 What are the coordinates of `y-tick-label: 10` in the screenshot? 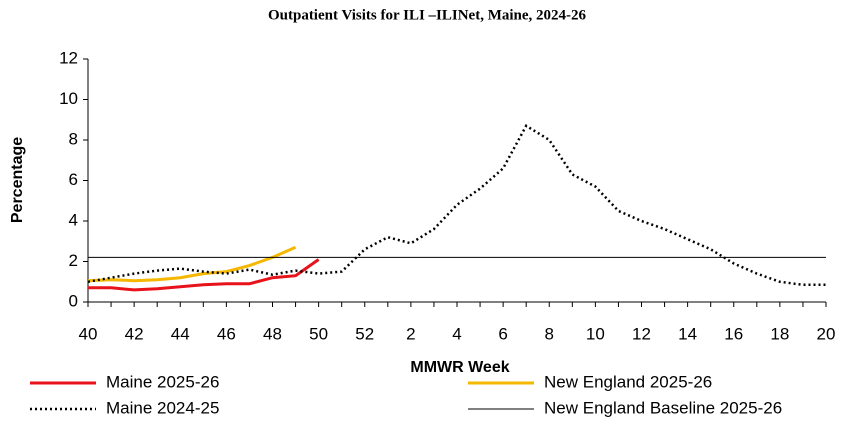 It's located at (68, 98).